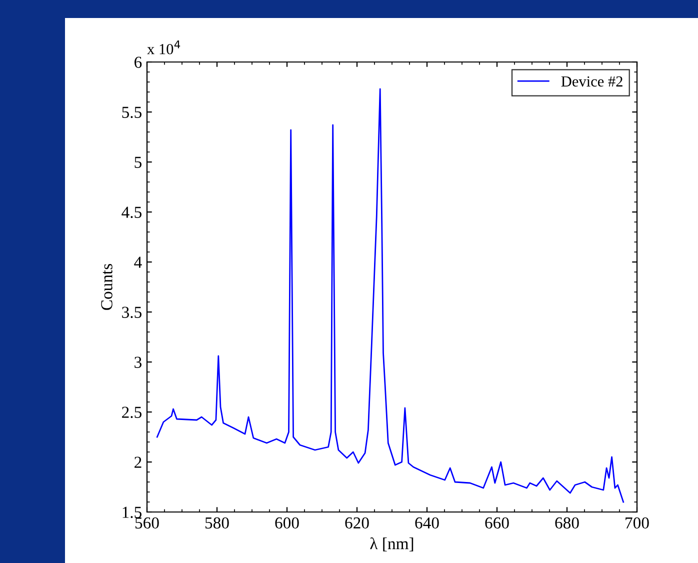 Image resolution: width=698 pixels, height=563 pixels. Describe the element at coordinates (132, 512) in the screenshot. I see `y-tick-label: 1.5` at that location.